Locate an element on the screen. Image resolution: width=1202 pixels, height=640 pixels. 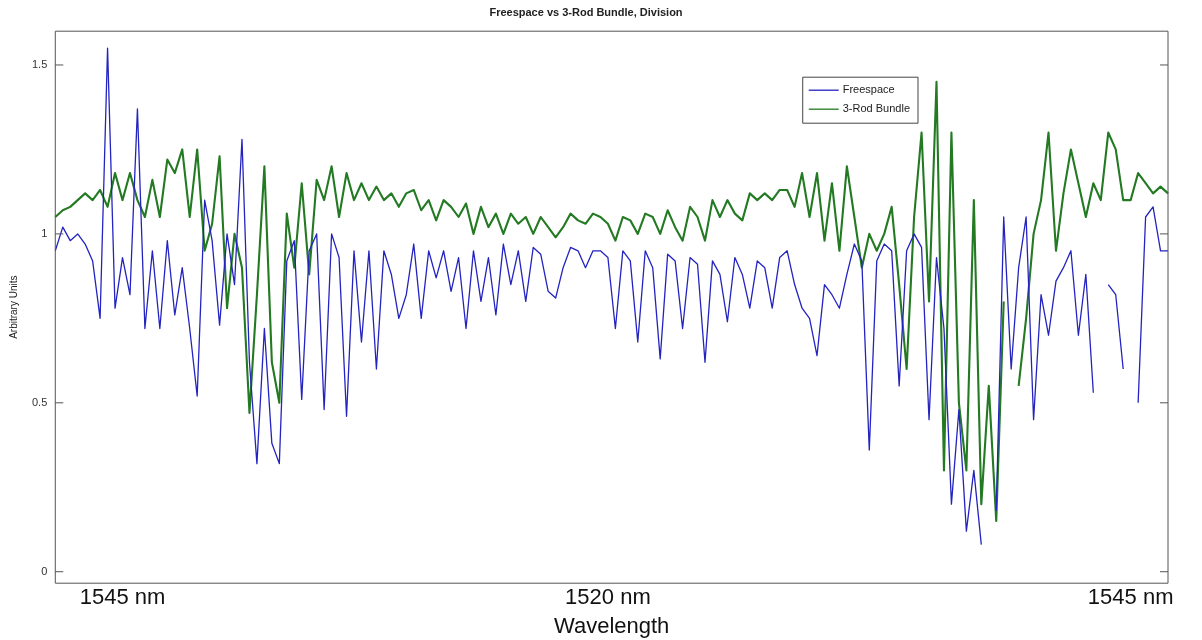
y-axis-title: Arbitrary Units is located at coordinates (13, 307).